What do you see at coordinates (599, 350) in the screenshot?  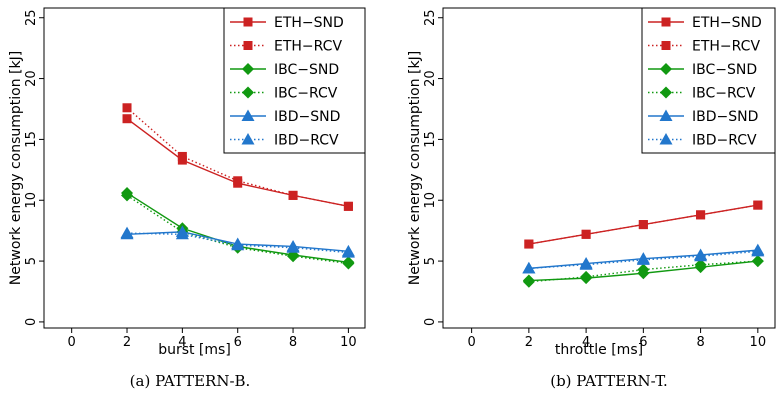 I see `x-axis-label: throttle [ms]` at bounding box center [599, 350].